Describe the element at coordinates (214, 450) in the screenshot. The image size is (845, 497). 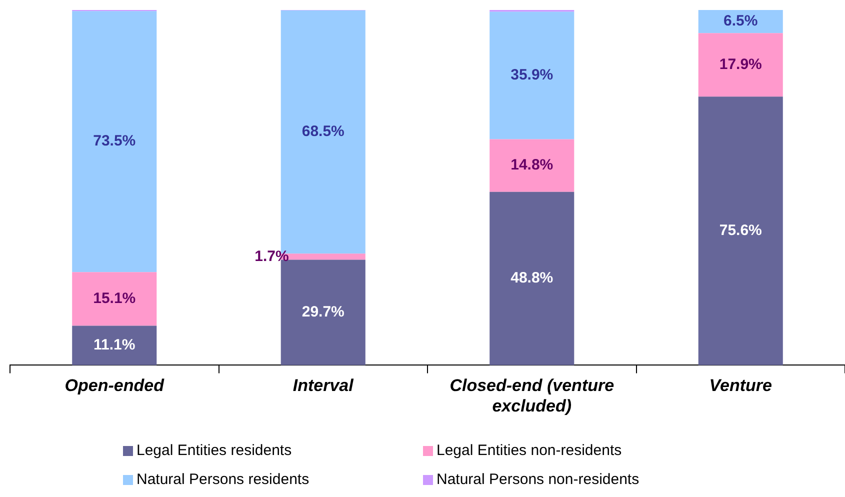
I see `legend-label: Legal Entities residents` at that location.